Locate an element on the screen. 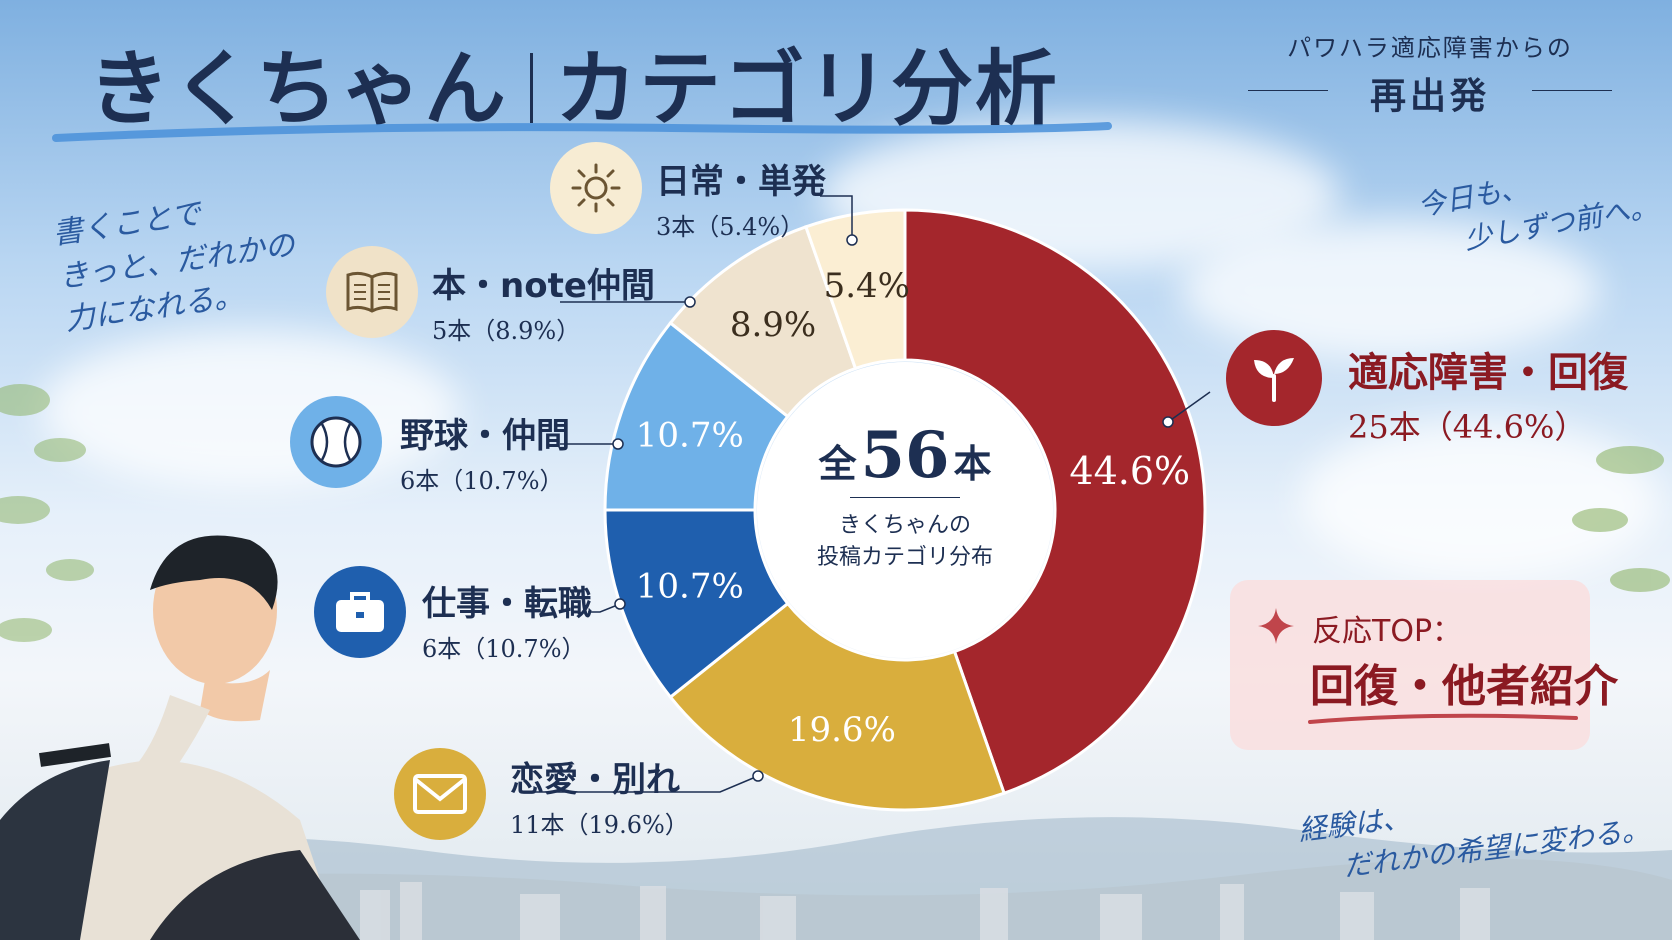 Image resolution: width=1672 pixels, height=940 pixels. label-books: 本・note仲間 5本（8.9%） is located at coordinates (543, 302).